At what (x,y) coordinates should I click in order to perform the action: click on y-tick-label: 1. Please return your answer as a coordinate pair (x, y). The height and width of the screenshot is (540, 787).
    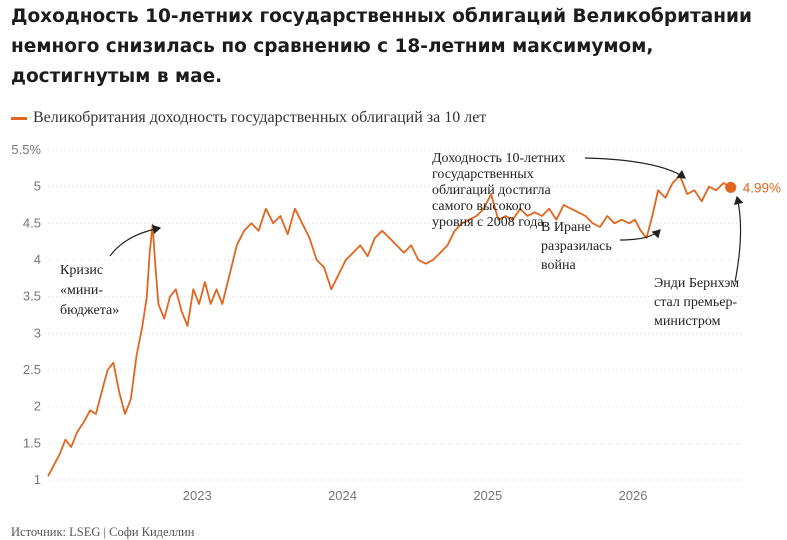
    Looking at the image, I should click on (37, 479).